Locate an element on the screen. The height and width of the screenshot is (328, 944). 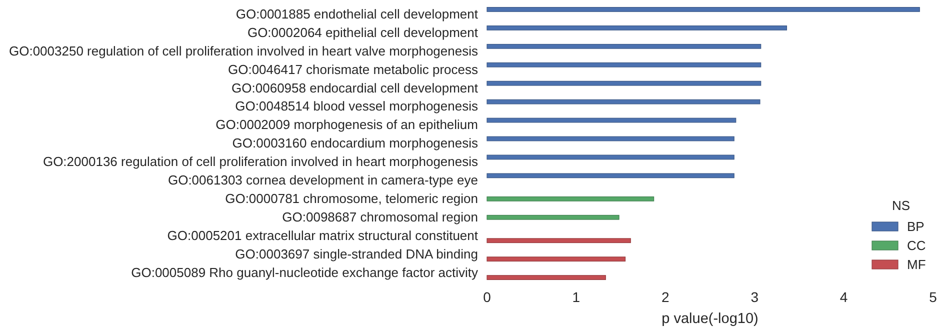
y-tick-label: GO:0001885 endothelial cell development is located at coordinates (357, 14).